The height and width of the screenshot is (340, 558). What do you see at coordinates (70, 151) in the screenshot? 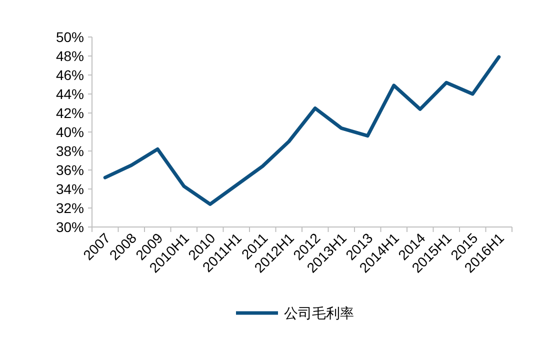
I see `y-tick-label: 38%` at bounding box center [70, 151].